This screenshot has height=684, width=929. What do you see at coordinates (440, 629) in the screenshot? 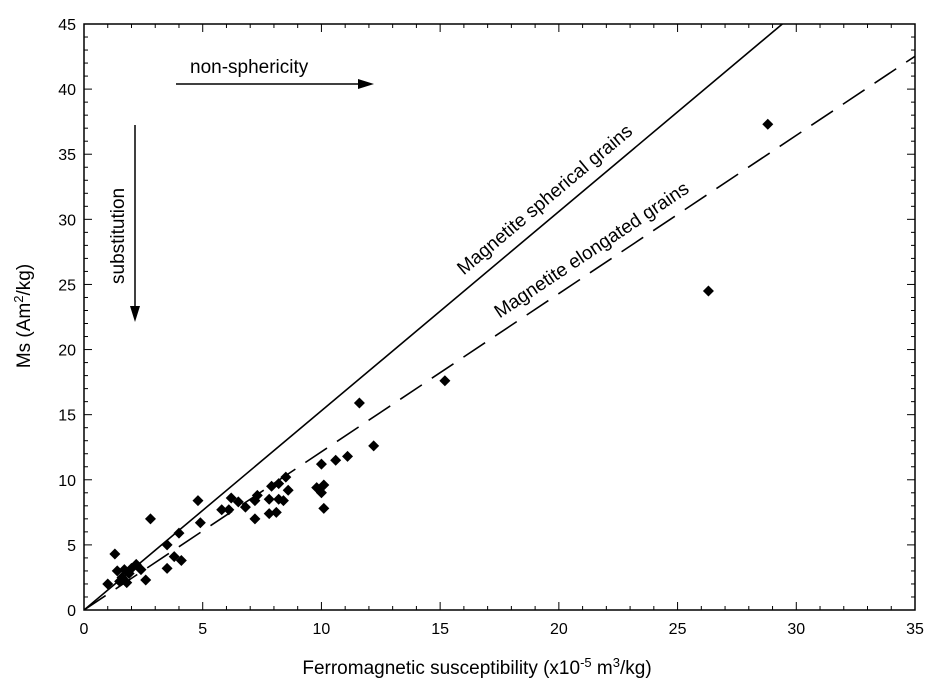
I see `x-tick-label: 15` at bounding box center [440, 629].